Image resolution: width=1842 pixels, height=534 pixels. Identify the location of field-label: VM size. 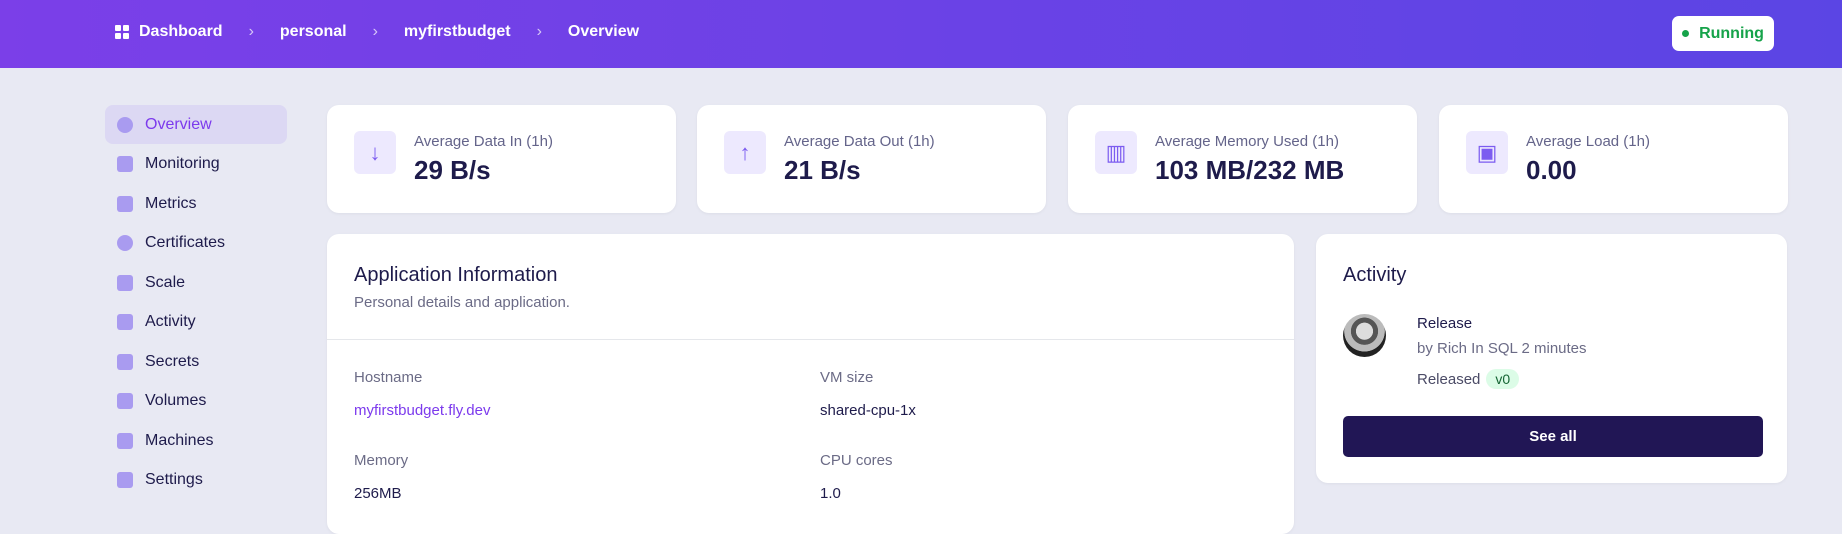
(847, 377).